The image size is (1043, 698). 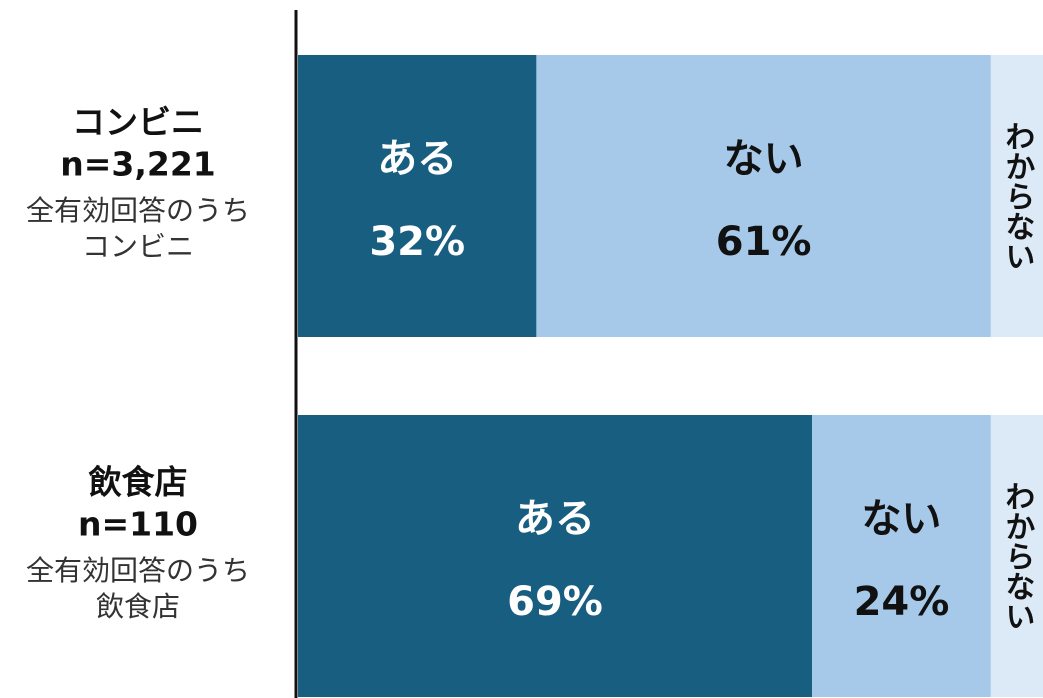 I want to click on category-label: 飲食店, so click(x=138, y=482).